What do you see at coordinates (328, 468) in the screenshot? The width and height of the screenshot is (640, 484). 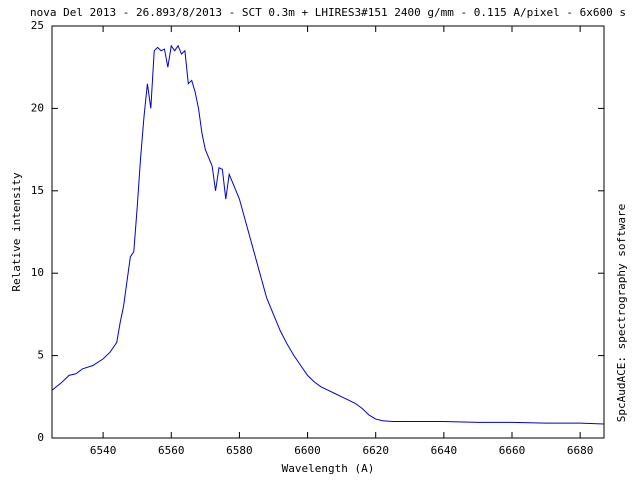 I see `x-axis-label: Wavelength (A)` at bounding box center [328, 468].